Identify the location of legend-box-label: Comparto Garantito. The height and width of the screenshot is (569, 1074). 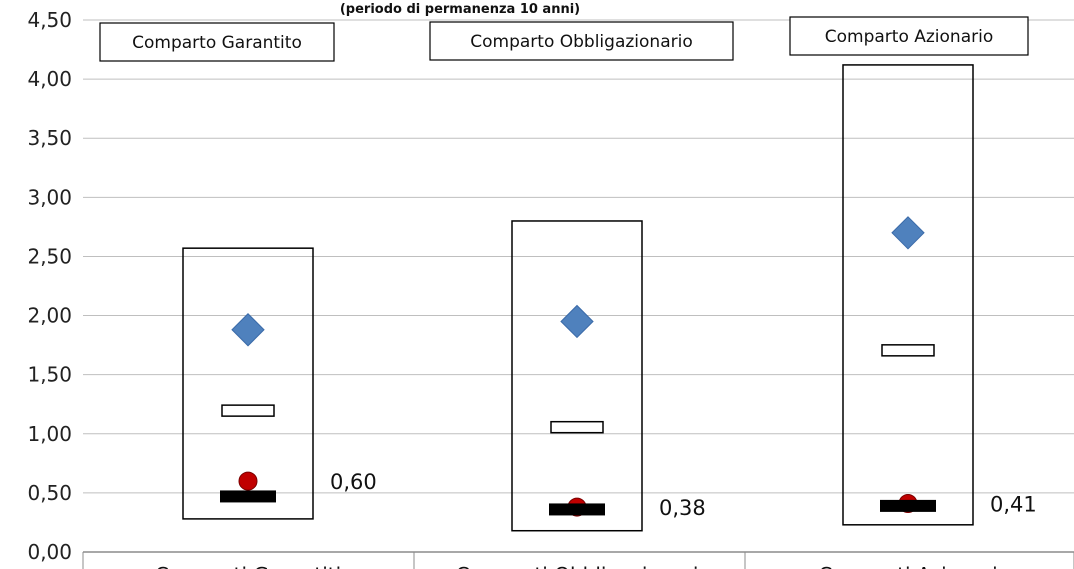
(217, 43).